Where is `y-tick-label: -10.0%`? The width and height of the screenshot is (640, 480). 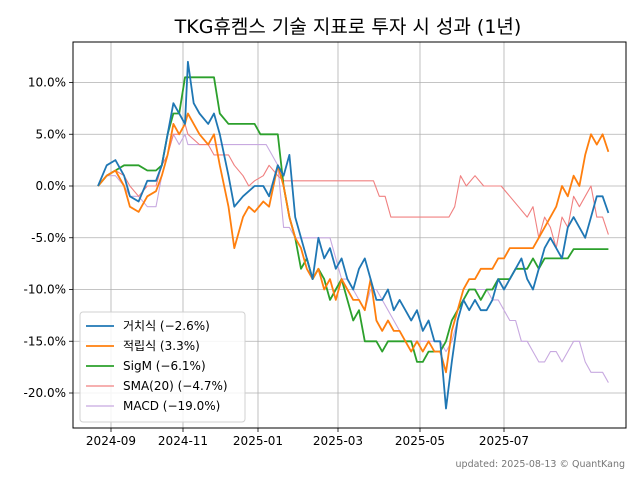 y-tick-label: -10.0% is located at coordinates (45, 290).